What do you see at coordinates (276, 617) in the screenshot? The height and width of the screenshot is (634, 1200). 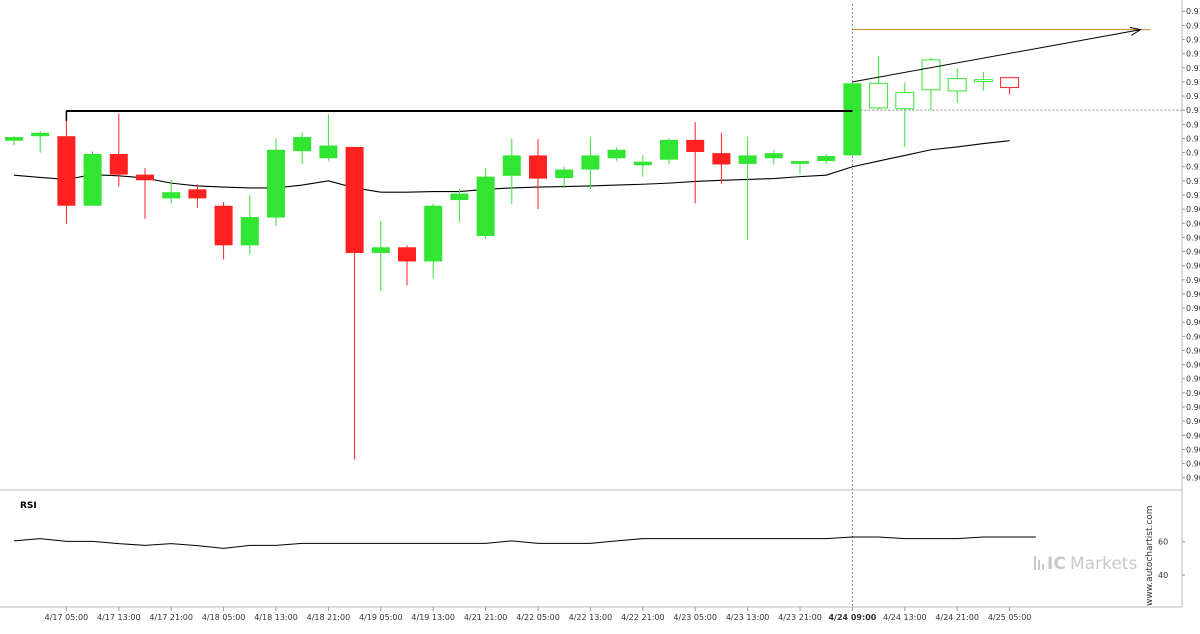 I see `x-tick-label: 4/18 13:00` at bounding box center [276, 617].